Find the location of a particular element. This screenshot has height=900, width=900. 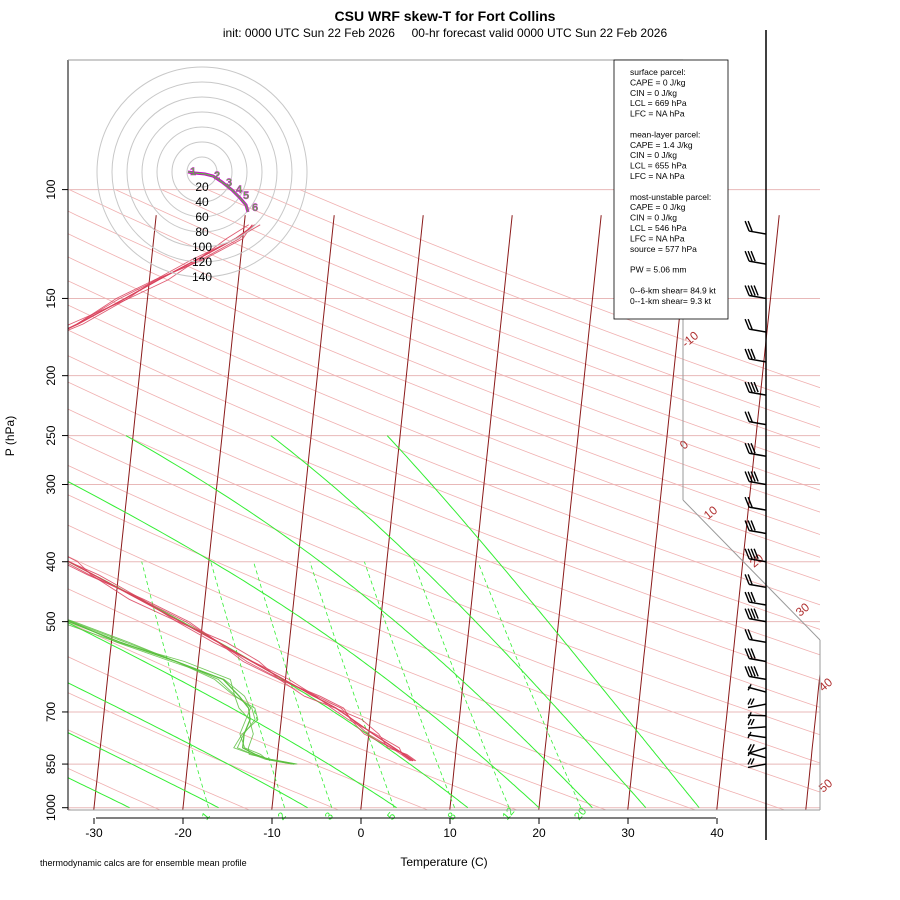

mixing-ratio-label: 5 is located at coordinates (391, 816).